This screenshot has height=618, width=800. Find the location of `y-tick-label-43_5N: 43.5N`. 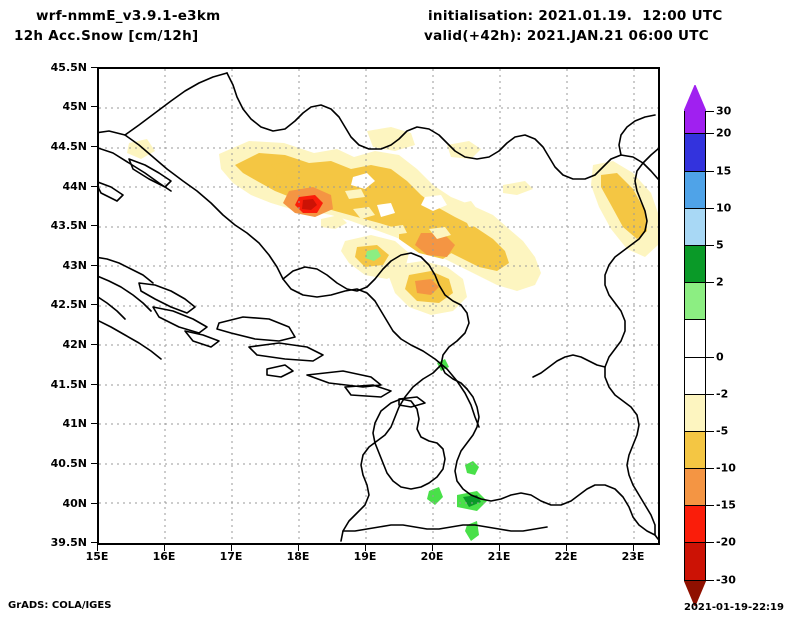

y-tick-label-43_5N: 43.5N is located at coordinates (68, 225).